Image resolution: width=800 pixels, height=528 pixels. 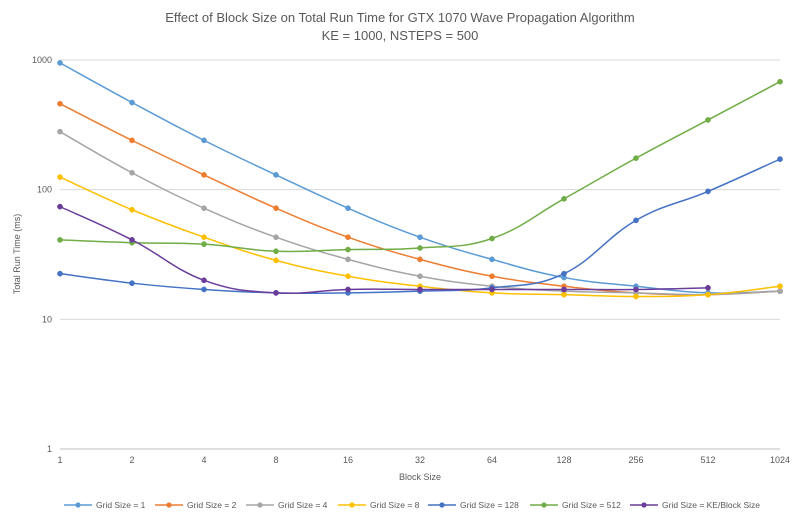 I want to click on legend-label: Grid Size = 1, so click(x=121, y=505).